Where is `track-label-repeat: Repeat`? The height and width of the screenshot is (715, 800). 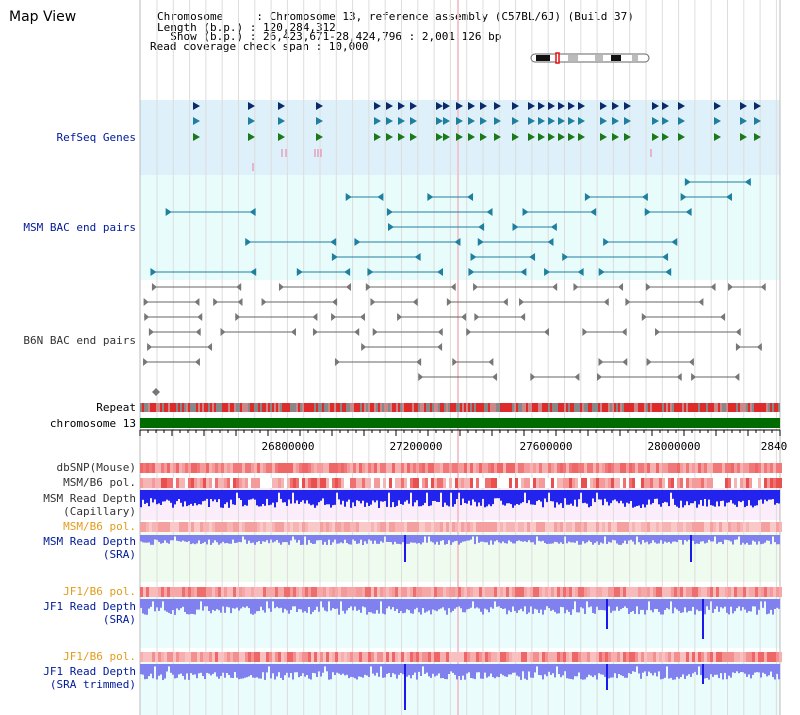 track-label-repeat: Repeat is located at coordinates (116, 407).